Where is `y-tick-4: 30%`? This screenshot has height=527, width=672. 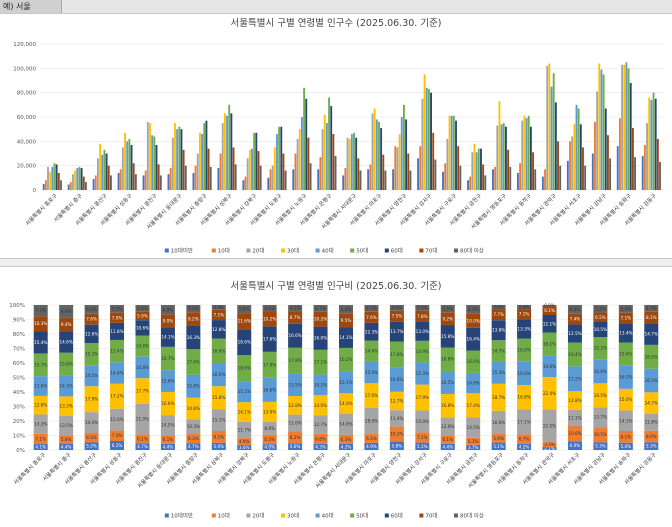
y-tick-4: 30% is located at coordinates (19, 408).